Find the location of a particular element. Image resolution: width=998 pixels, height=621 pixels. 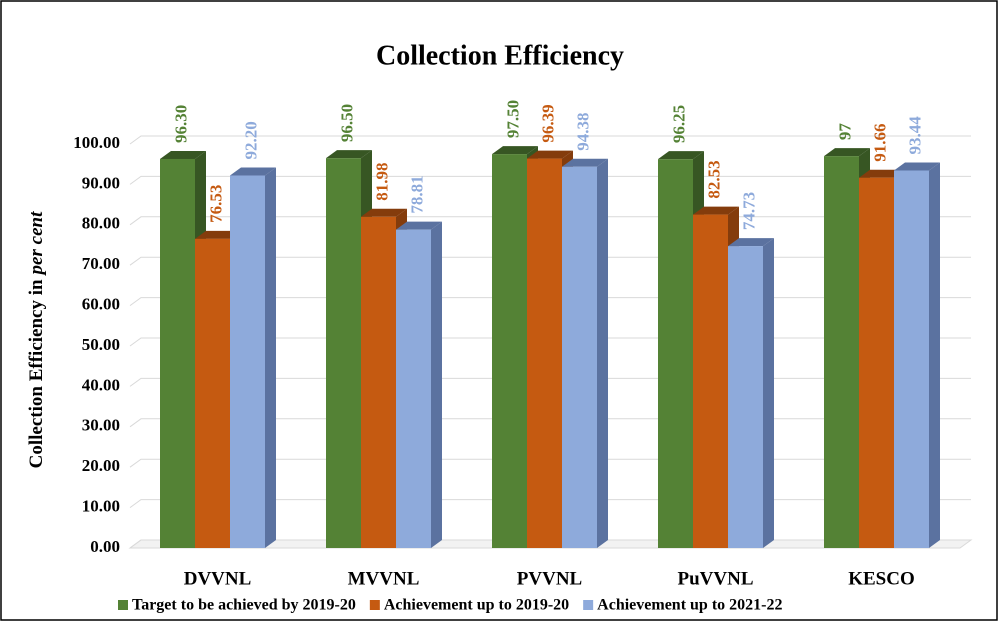

data-label: 94.38 is located at coordinates (582, 131).